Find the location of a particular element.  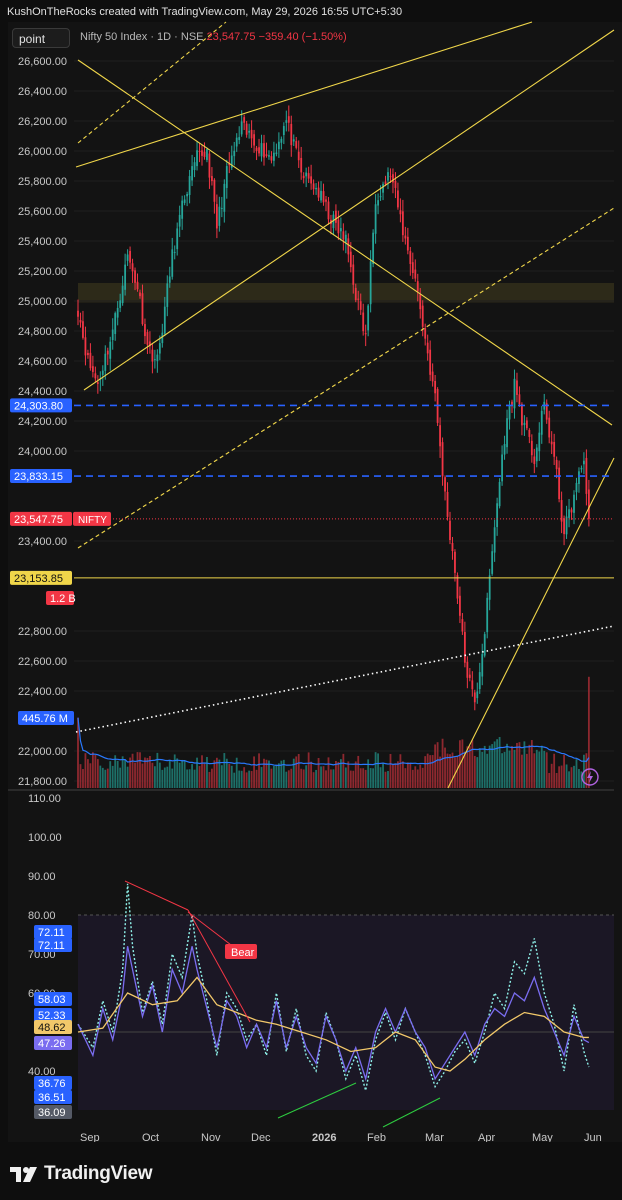

rsi-tick-label: 90.00 is located at coordinates (42, 877).